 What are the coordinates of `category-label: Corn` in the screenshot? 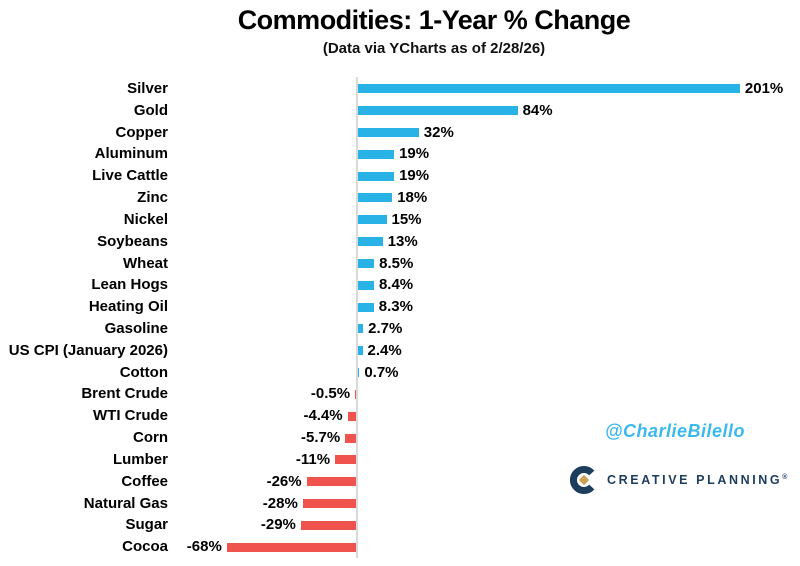 It's located at (150, 438).